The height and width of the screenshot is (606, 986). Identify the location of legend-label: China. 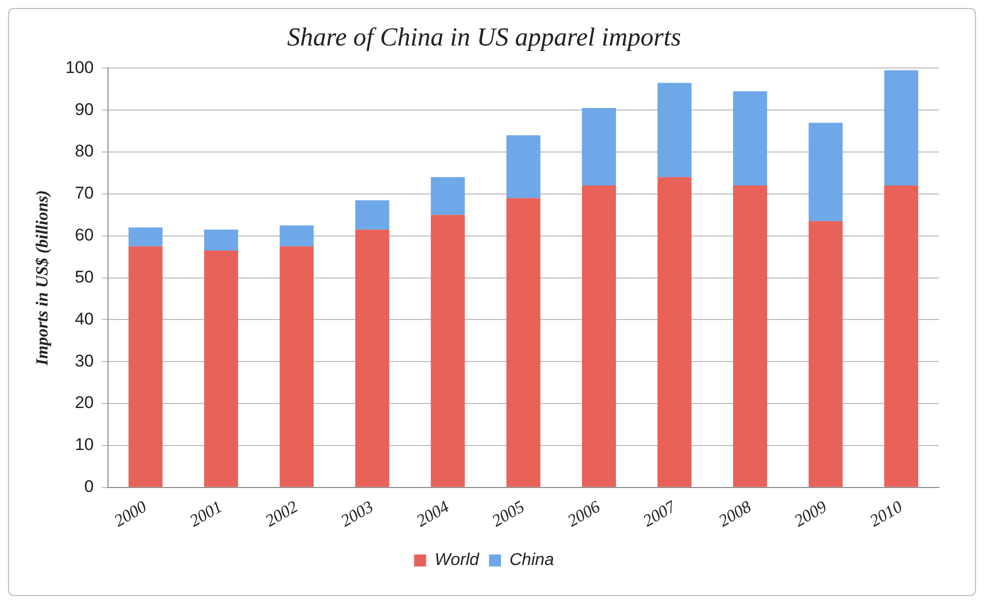
(531, 560).